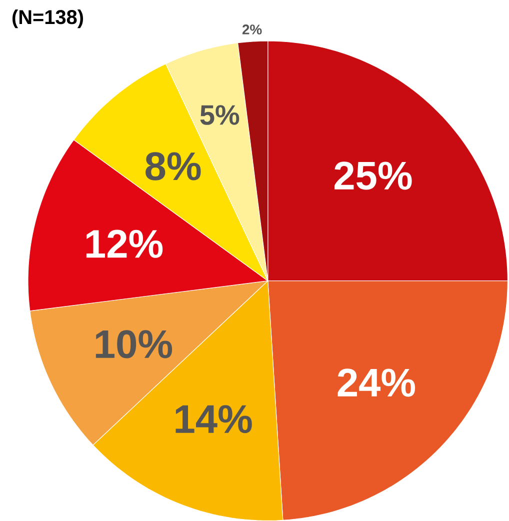  I want to click on data-label: 10%, so click(134, 344).